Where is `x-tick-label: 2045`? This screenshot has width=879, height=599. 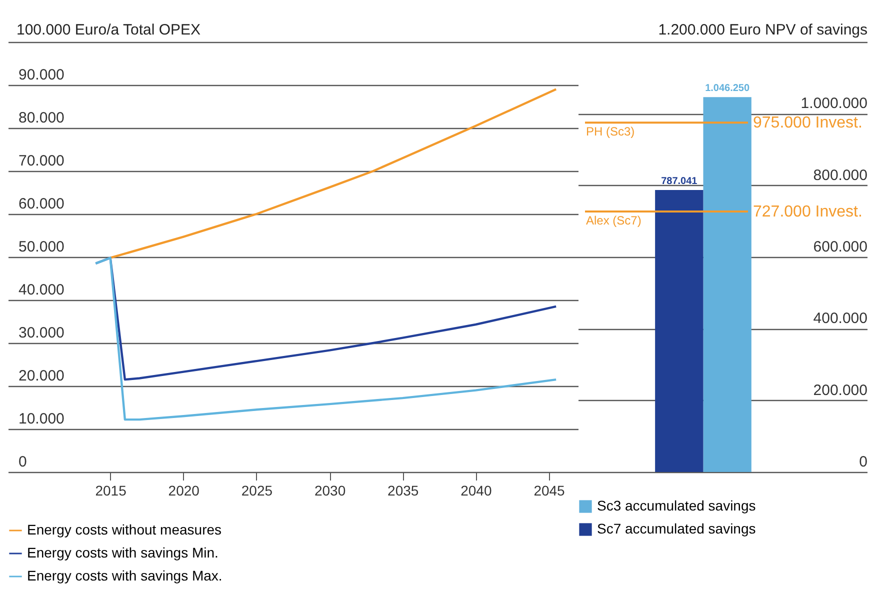
x-tick-label: 2045 is located at coordinates (550, 490).